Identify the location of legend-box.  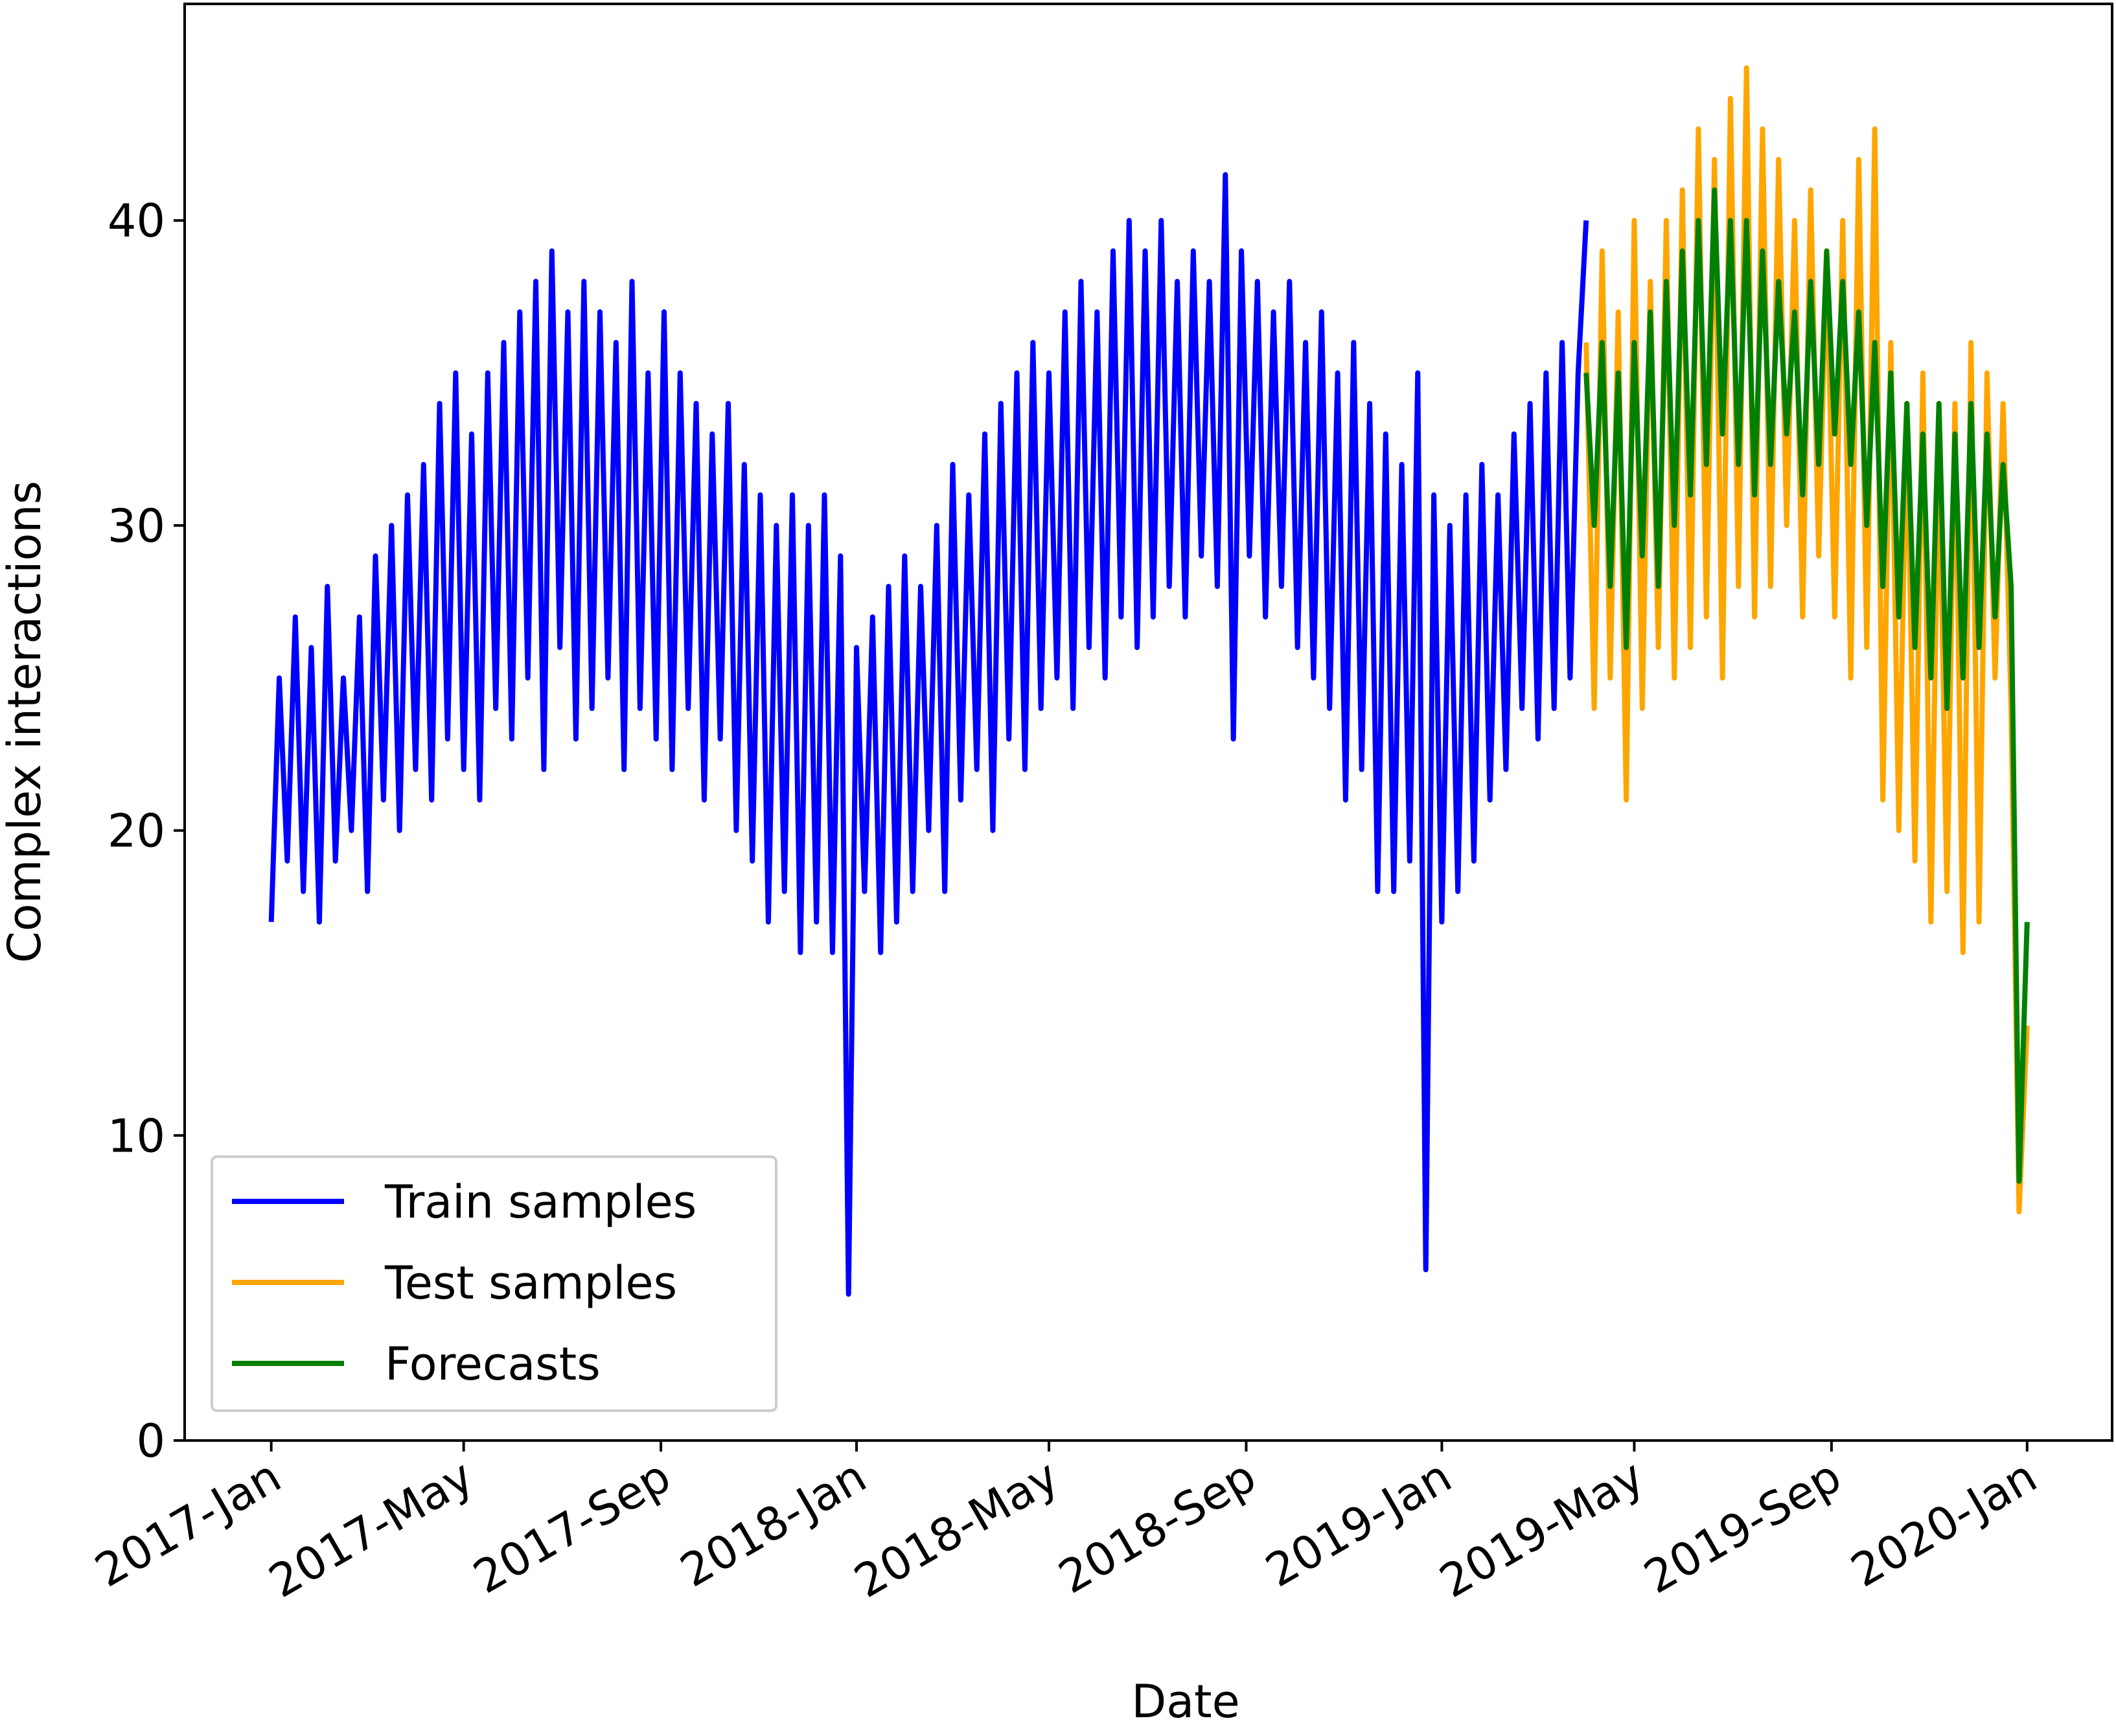
(494, 1283).